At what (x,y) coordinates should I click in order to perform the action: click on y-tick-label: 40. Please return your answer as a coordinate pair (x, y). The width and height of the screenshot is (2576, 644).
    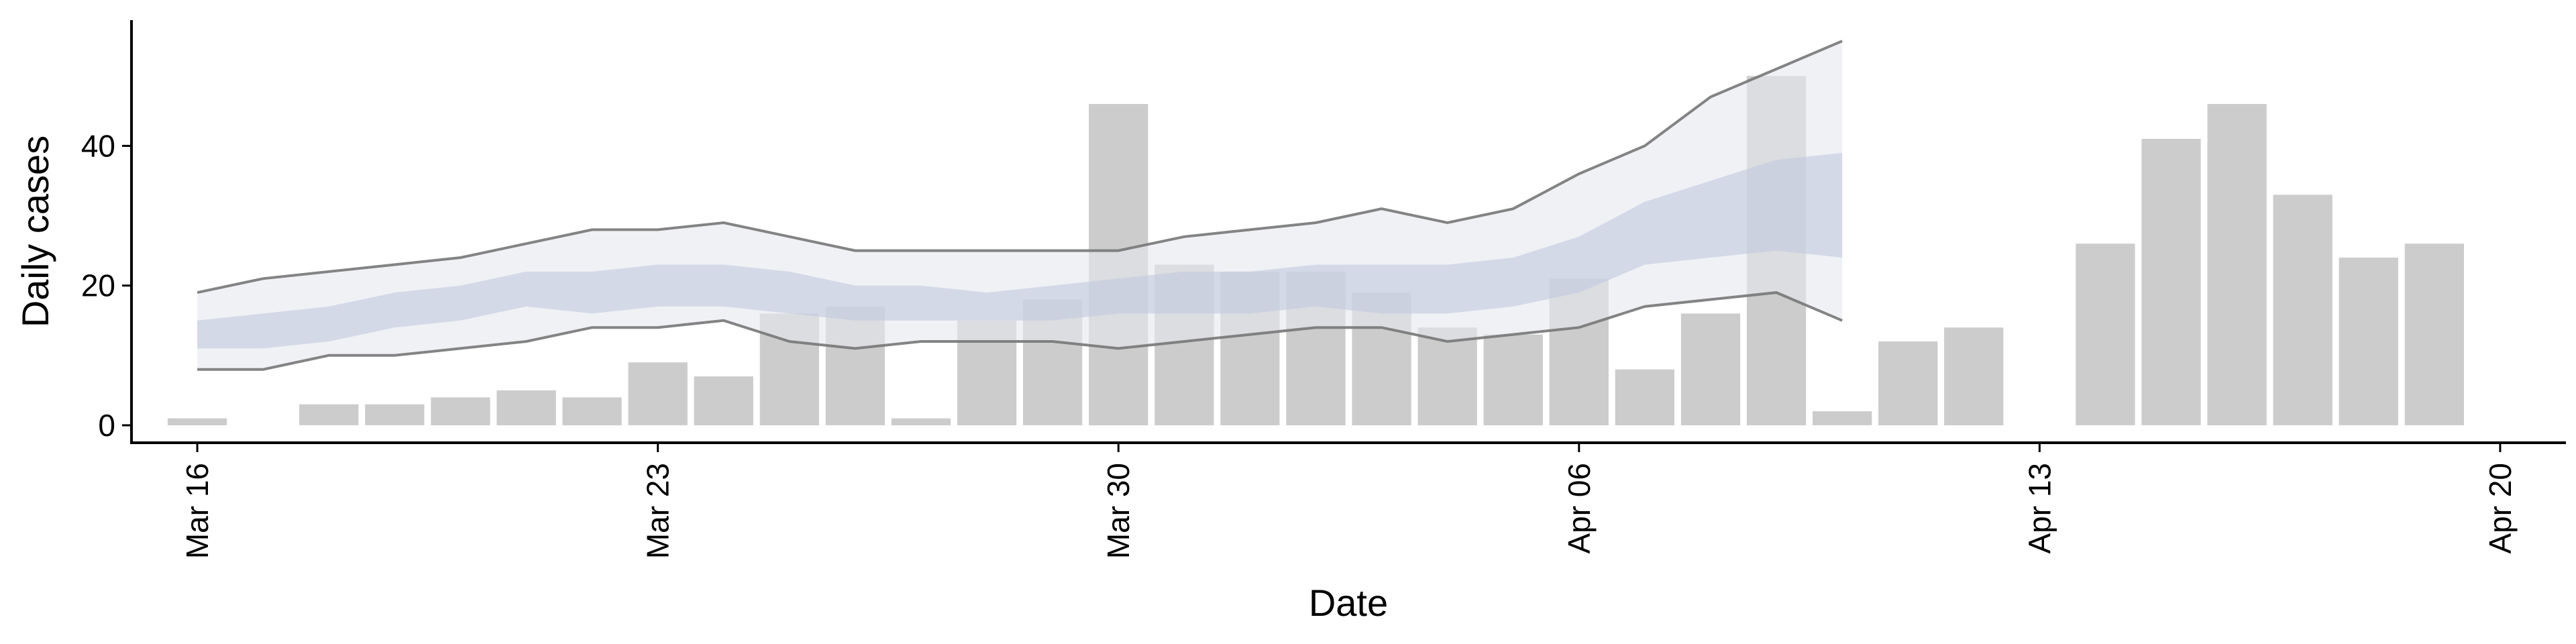
    Looking at the image, I should click on (98, 145).